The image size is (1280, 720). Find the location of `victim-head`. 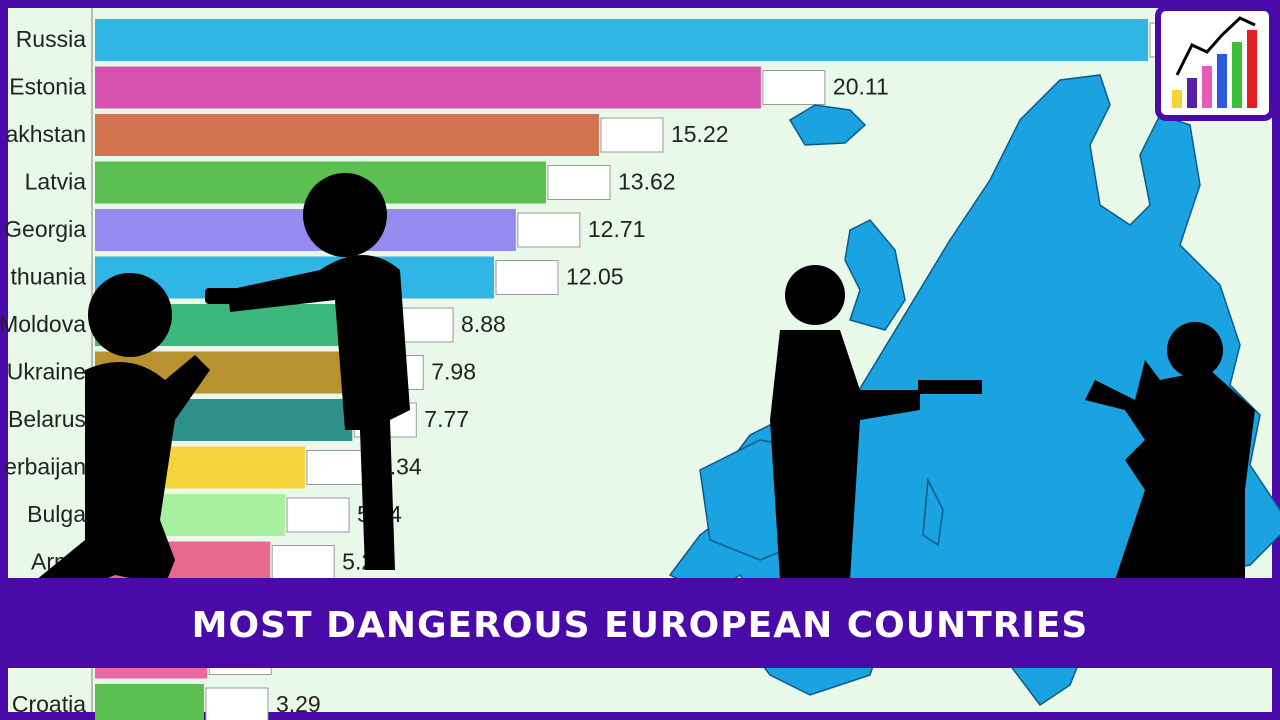

victim-head is located at coordinates (1195, 350).